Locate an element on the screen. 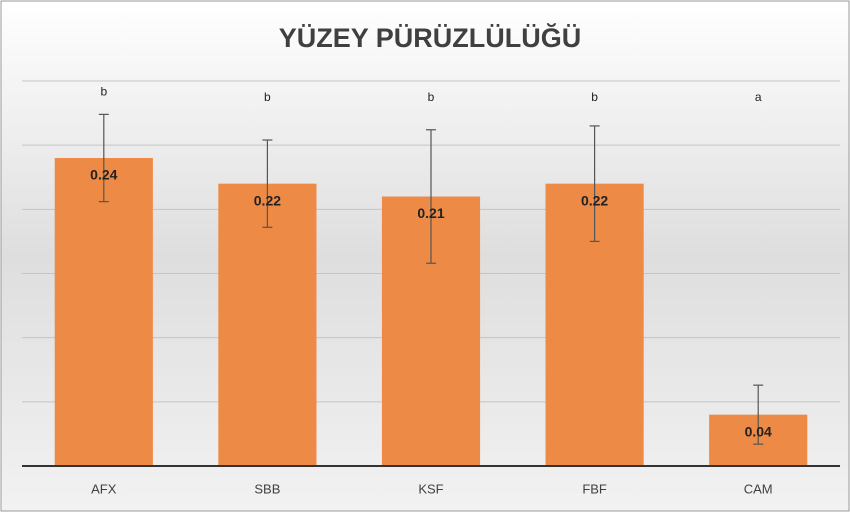  chart-title: YÜZEY PÜRÜZLÜLÜĞÜ is located at coordinates (430, 37).